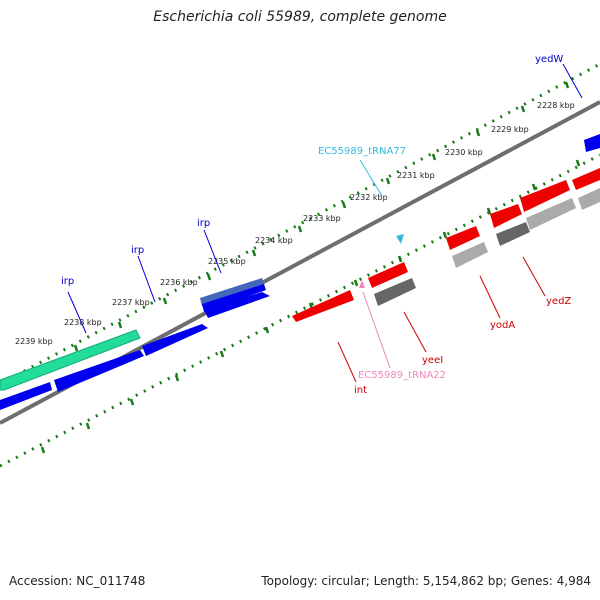 The width and height of the screenshot is (600, 600). I want to click on feature-label: EC55989_tRNA22, so click(402, 375).